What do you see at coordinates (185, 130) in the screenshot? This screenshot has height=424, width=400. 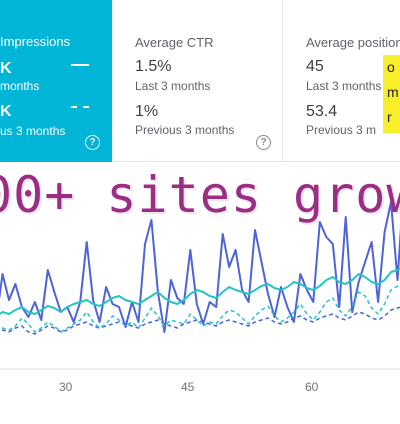 I see `ctr-period-previous: Previous 3 months` at bounding box center [185, 130].